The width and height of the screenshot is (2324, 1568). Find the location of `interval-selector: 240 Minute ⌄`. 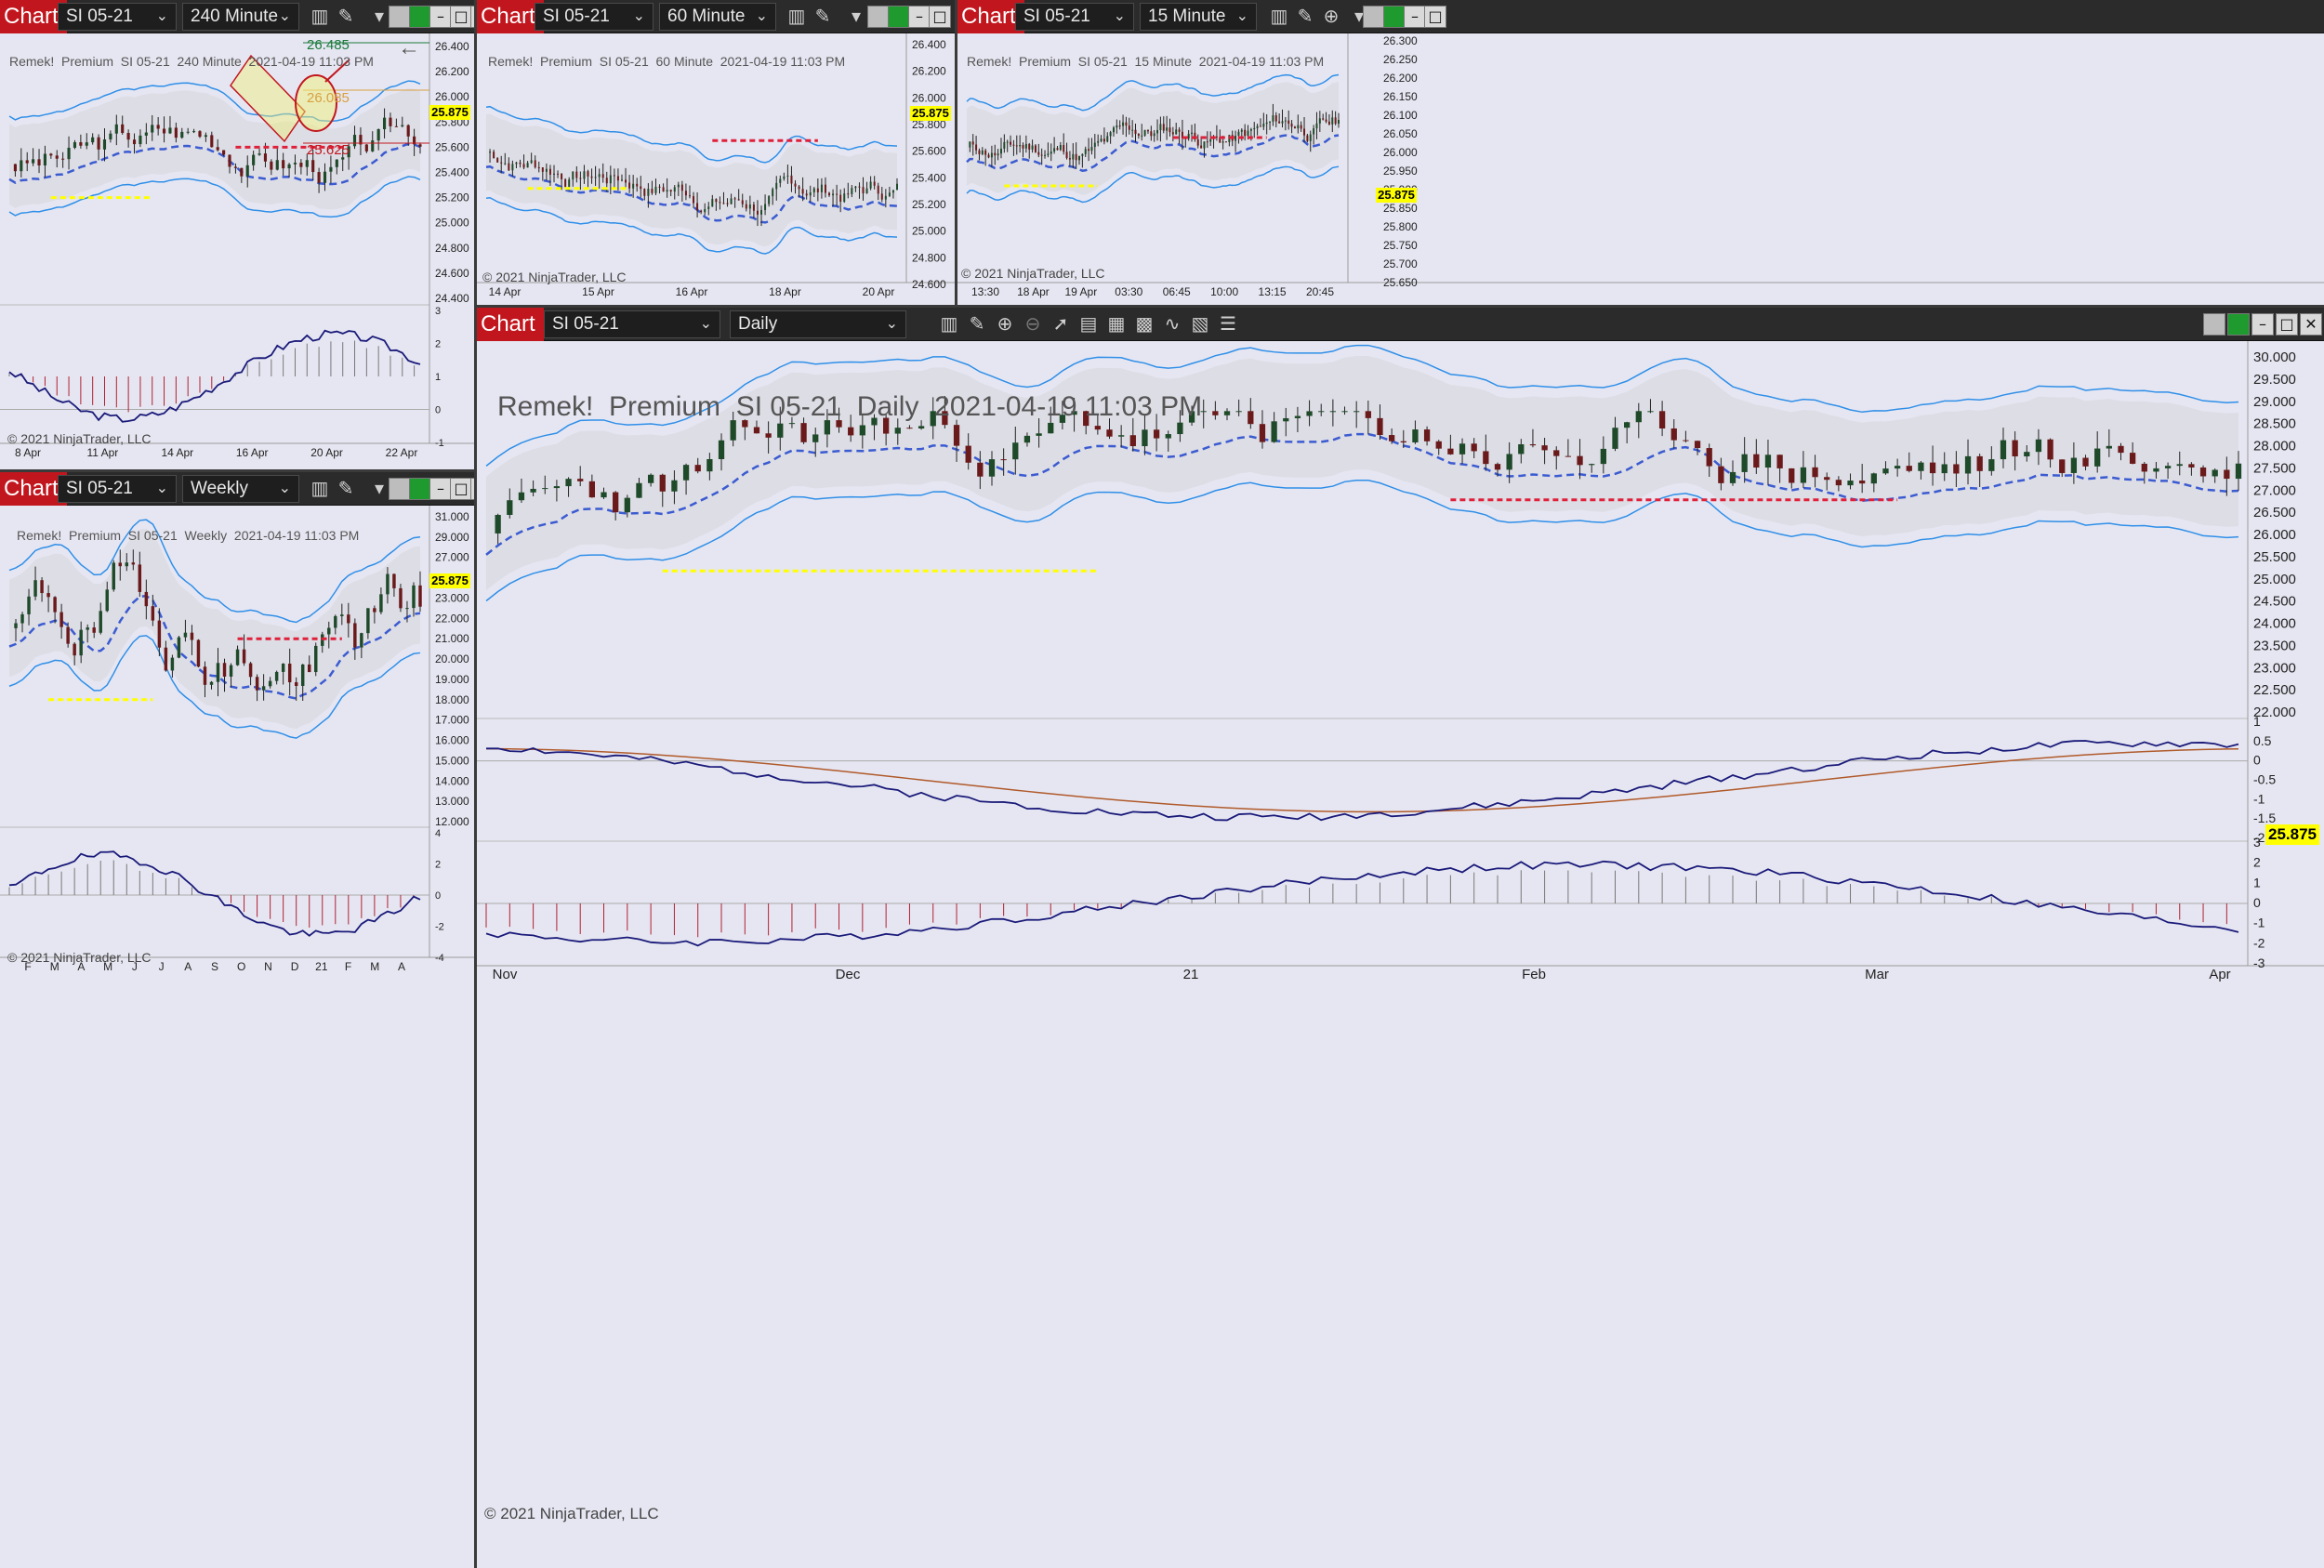

interval-selector: 240 Minute ⌄ is located at coordinates (240, 17).